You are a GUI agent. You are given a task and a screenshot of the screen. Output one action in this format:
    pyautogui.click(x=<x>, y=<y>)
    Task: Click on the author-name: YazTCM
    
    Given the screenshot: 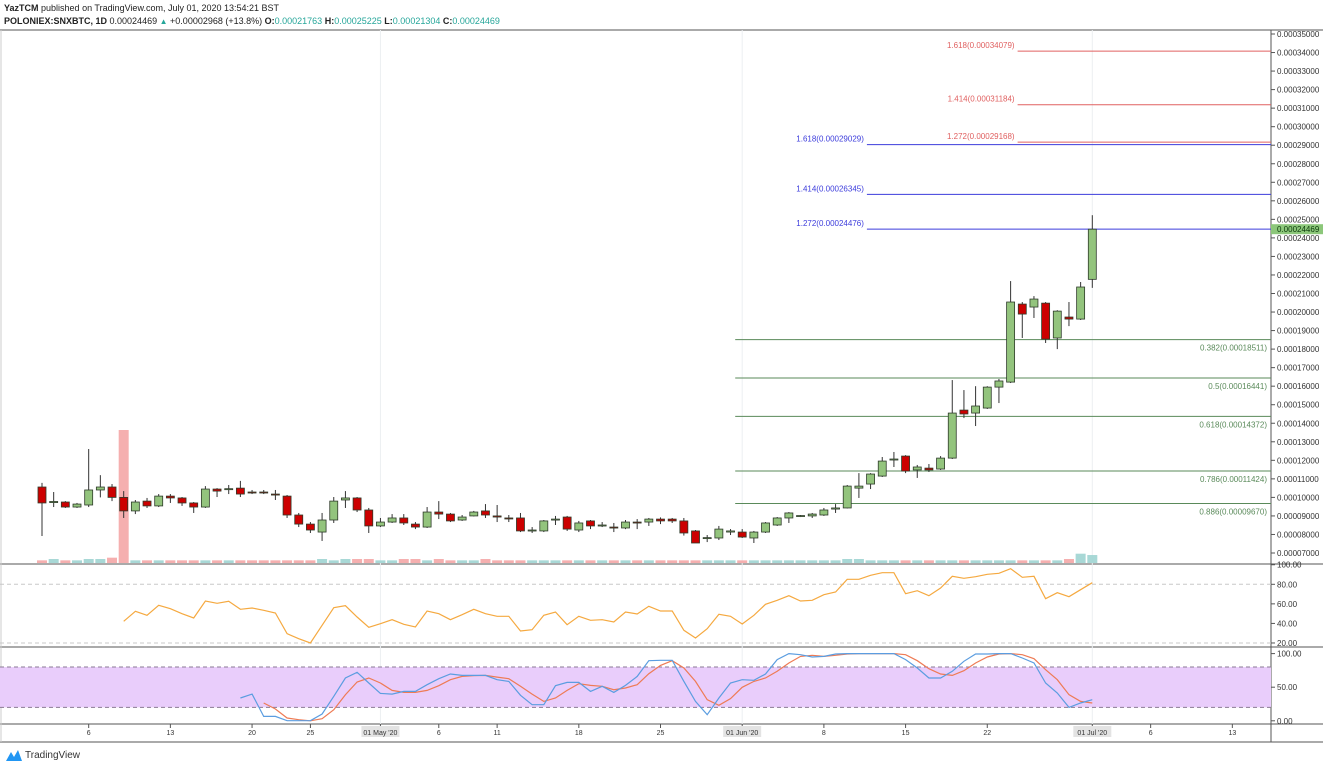 What is the action you would take?
    pyautogui.click(x=21, y=8)
    